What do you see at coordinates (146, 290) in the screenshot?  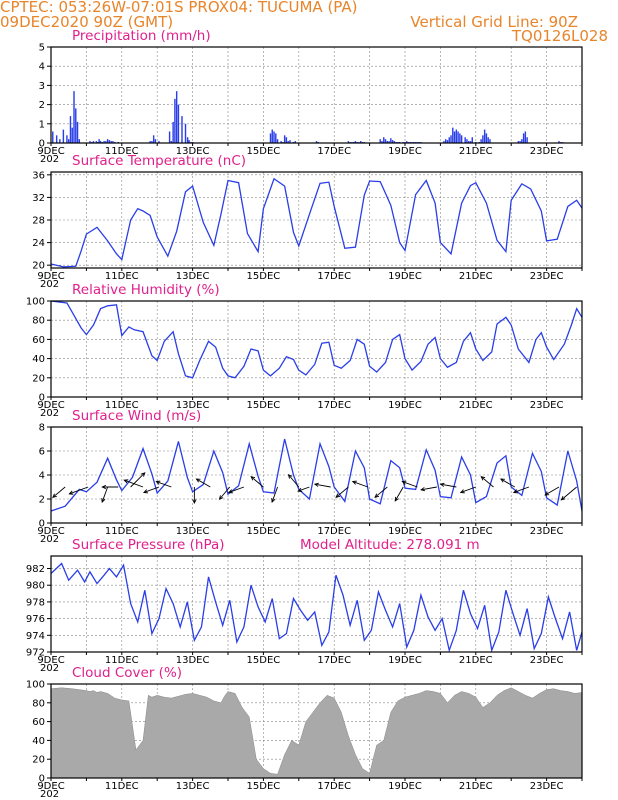 I see `panel-title: Relative Humidity (%)` at bounding box center [146, 290].